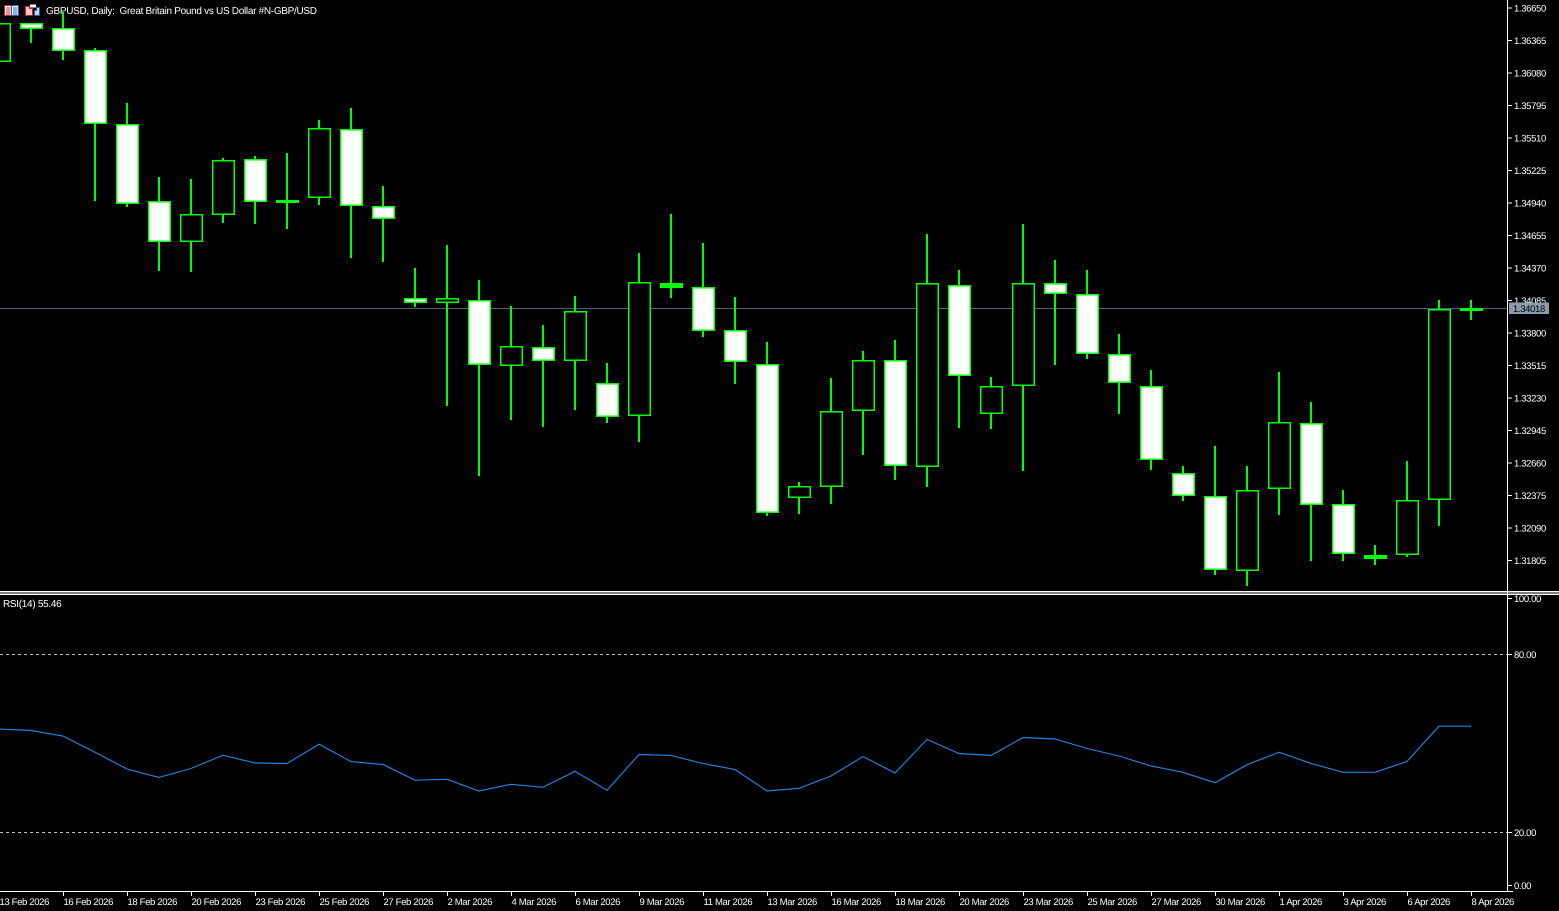  I want to click on svg-text: 1.33800, so click(1530, 334).